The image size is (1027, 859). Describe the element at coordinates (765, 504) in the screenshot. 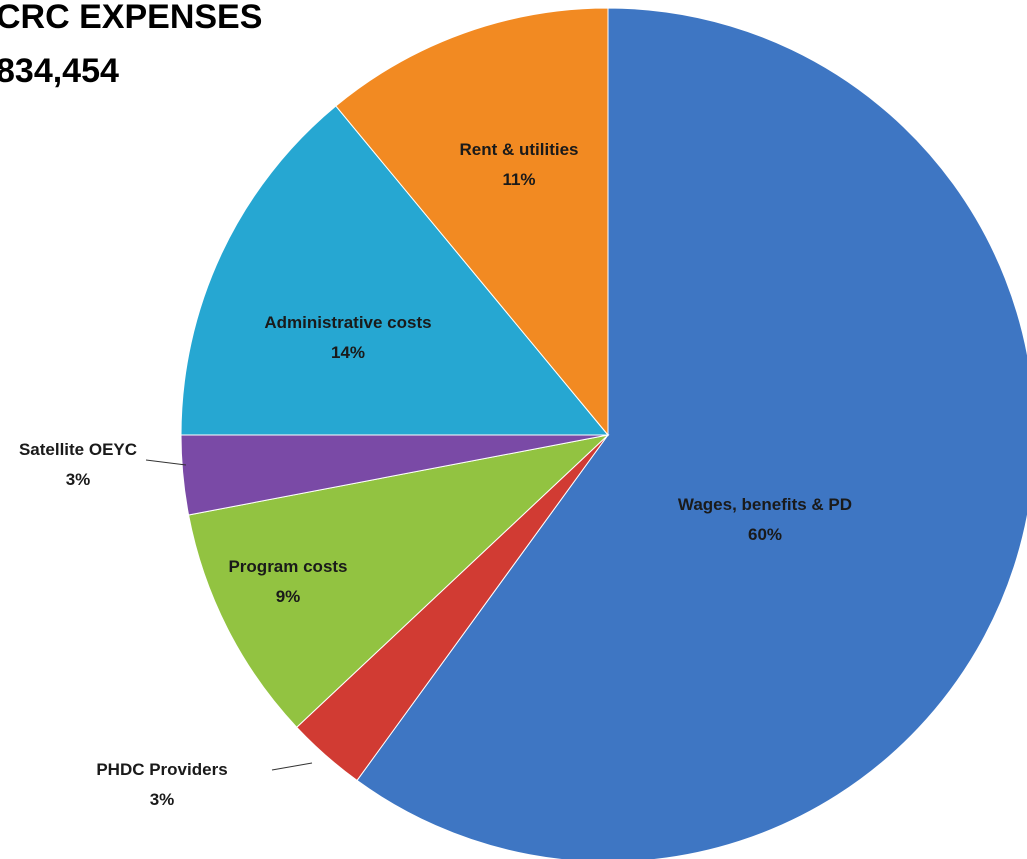

I see `slice-label-0: Wages, benefits & PD` at that location.